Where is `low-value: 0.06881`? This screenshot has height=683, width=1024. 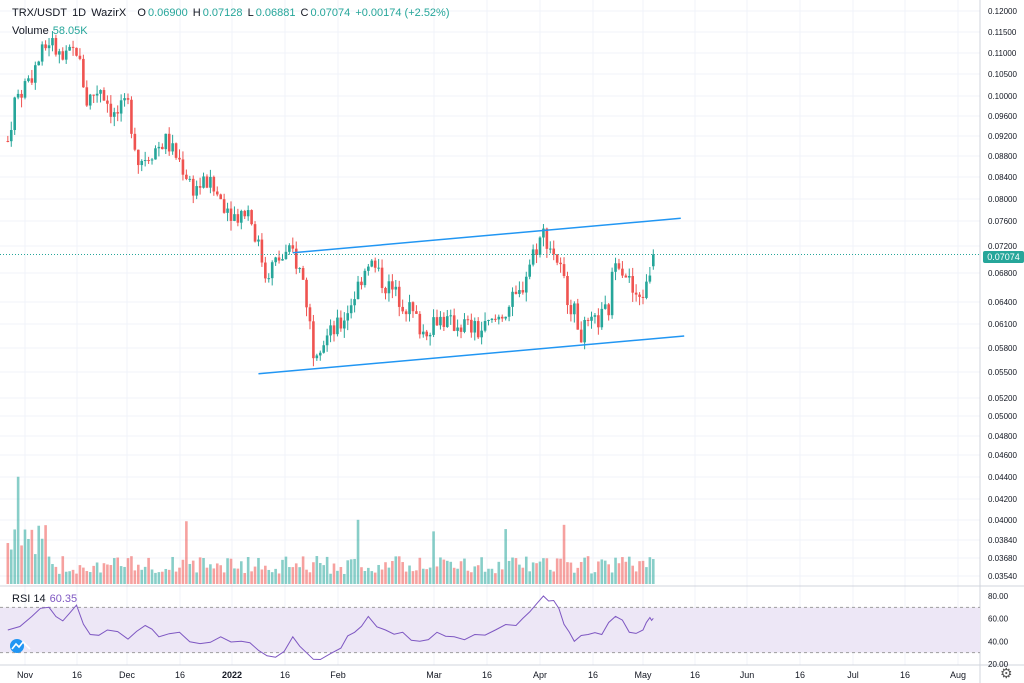 low-value: 0.06881 is located at coordinates (275, 13).